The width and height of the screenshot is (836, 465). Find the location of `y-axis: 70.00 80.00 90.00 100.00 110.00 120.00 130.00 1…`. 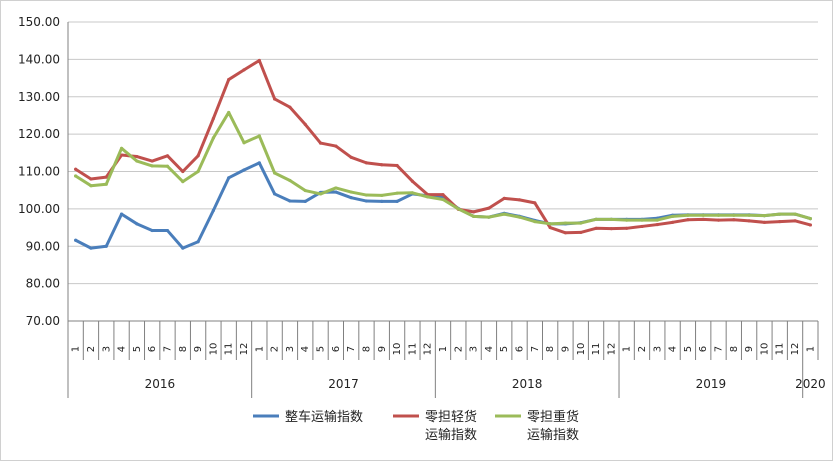

y-axis: 70.00 80.00 90.00 100.00 110.00 120.00 130.00 1… is located at coordinates (43, 206).